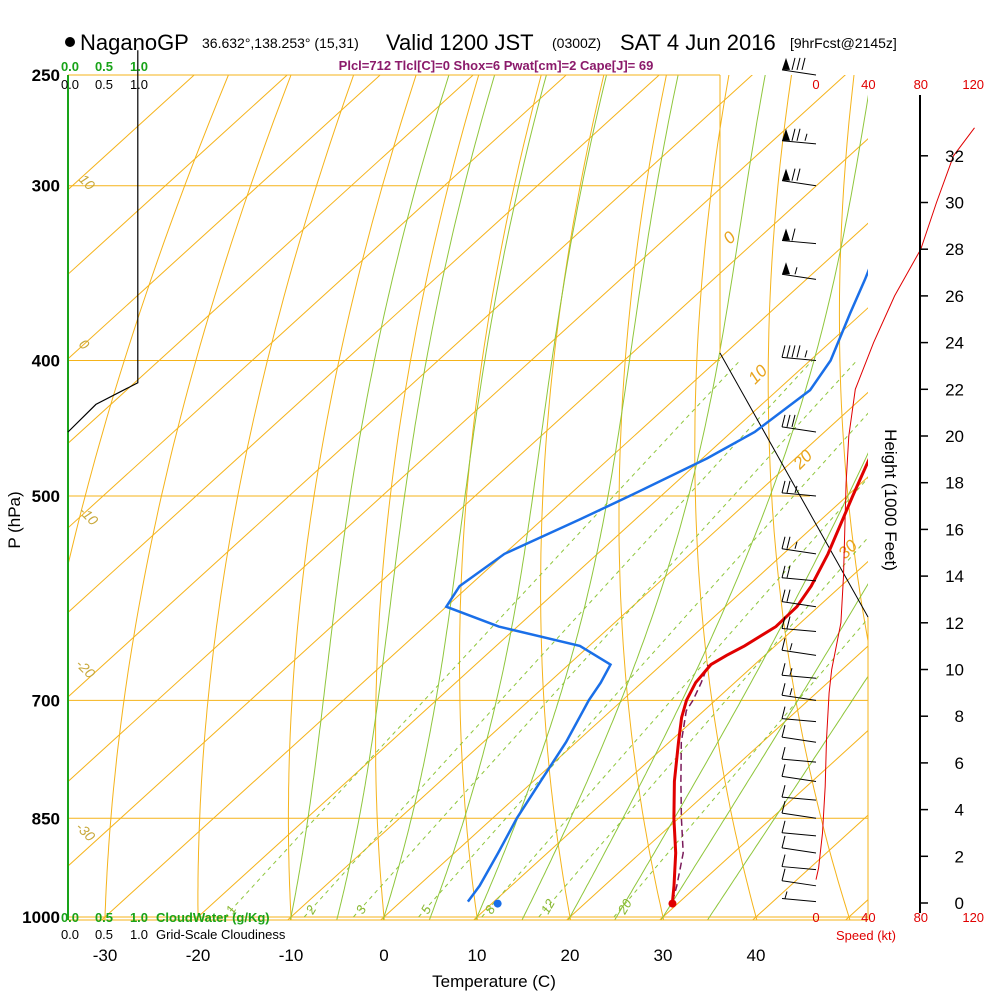  What do you see at coordinates (757, 374) in the screenshot?
I see `dry-adiabat-label: 10` at bounding box center [757, 374].